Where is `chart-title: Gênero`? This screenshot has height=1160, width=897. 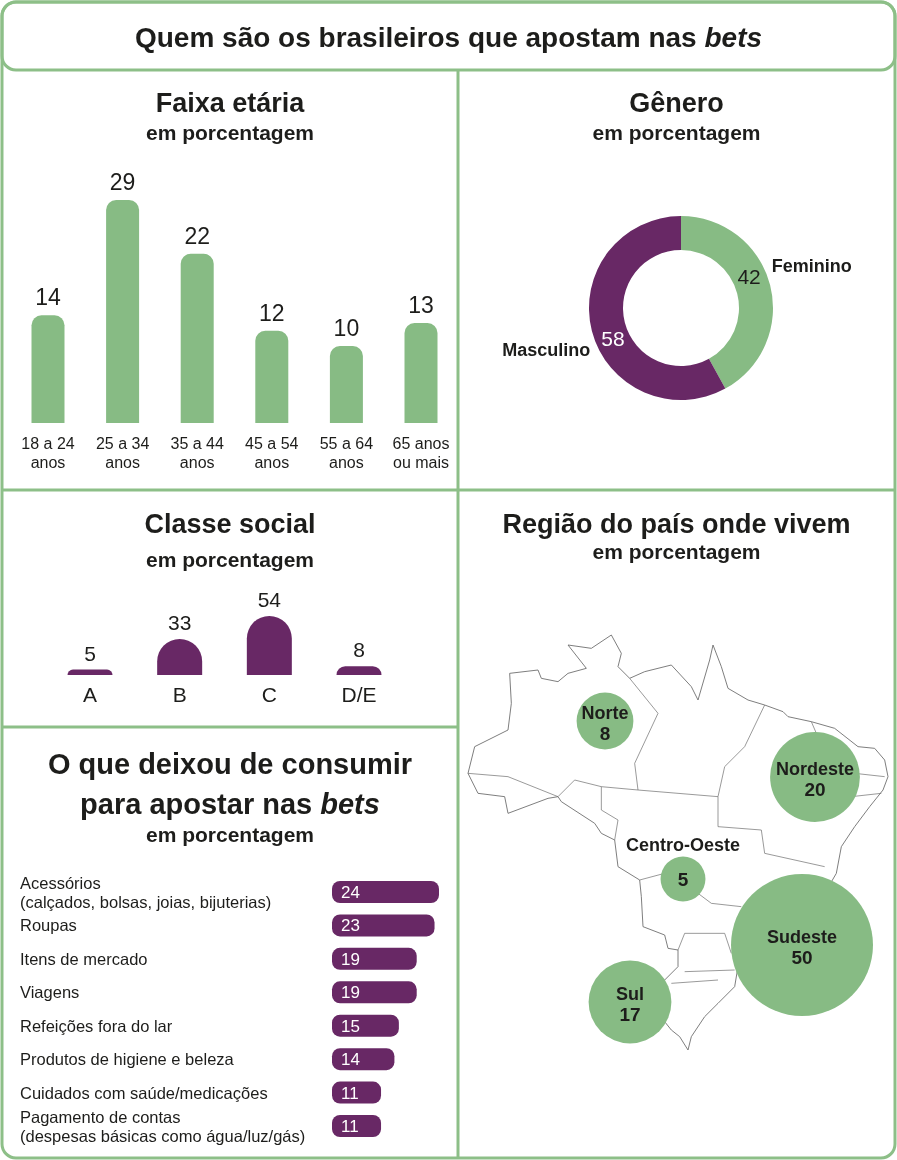
chart-title: Gênero is located at coordinates (676, 103).